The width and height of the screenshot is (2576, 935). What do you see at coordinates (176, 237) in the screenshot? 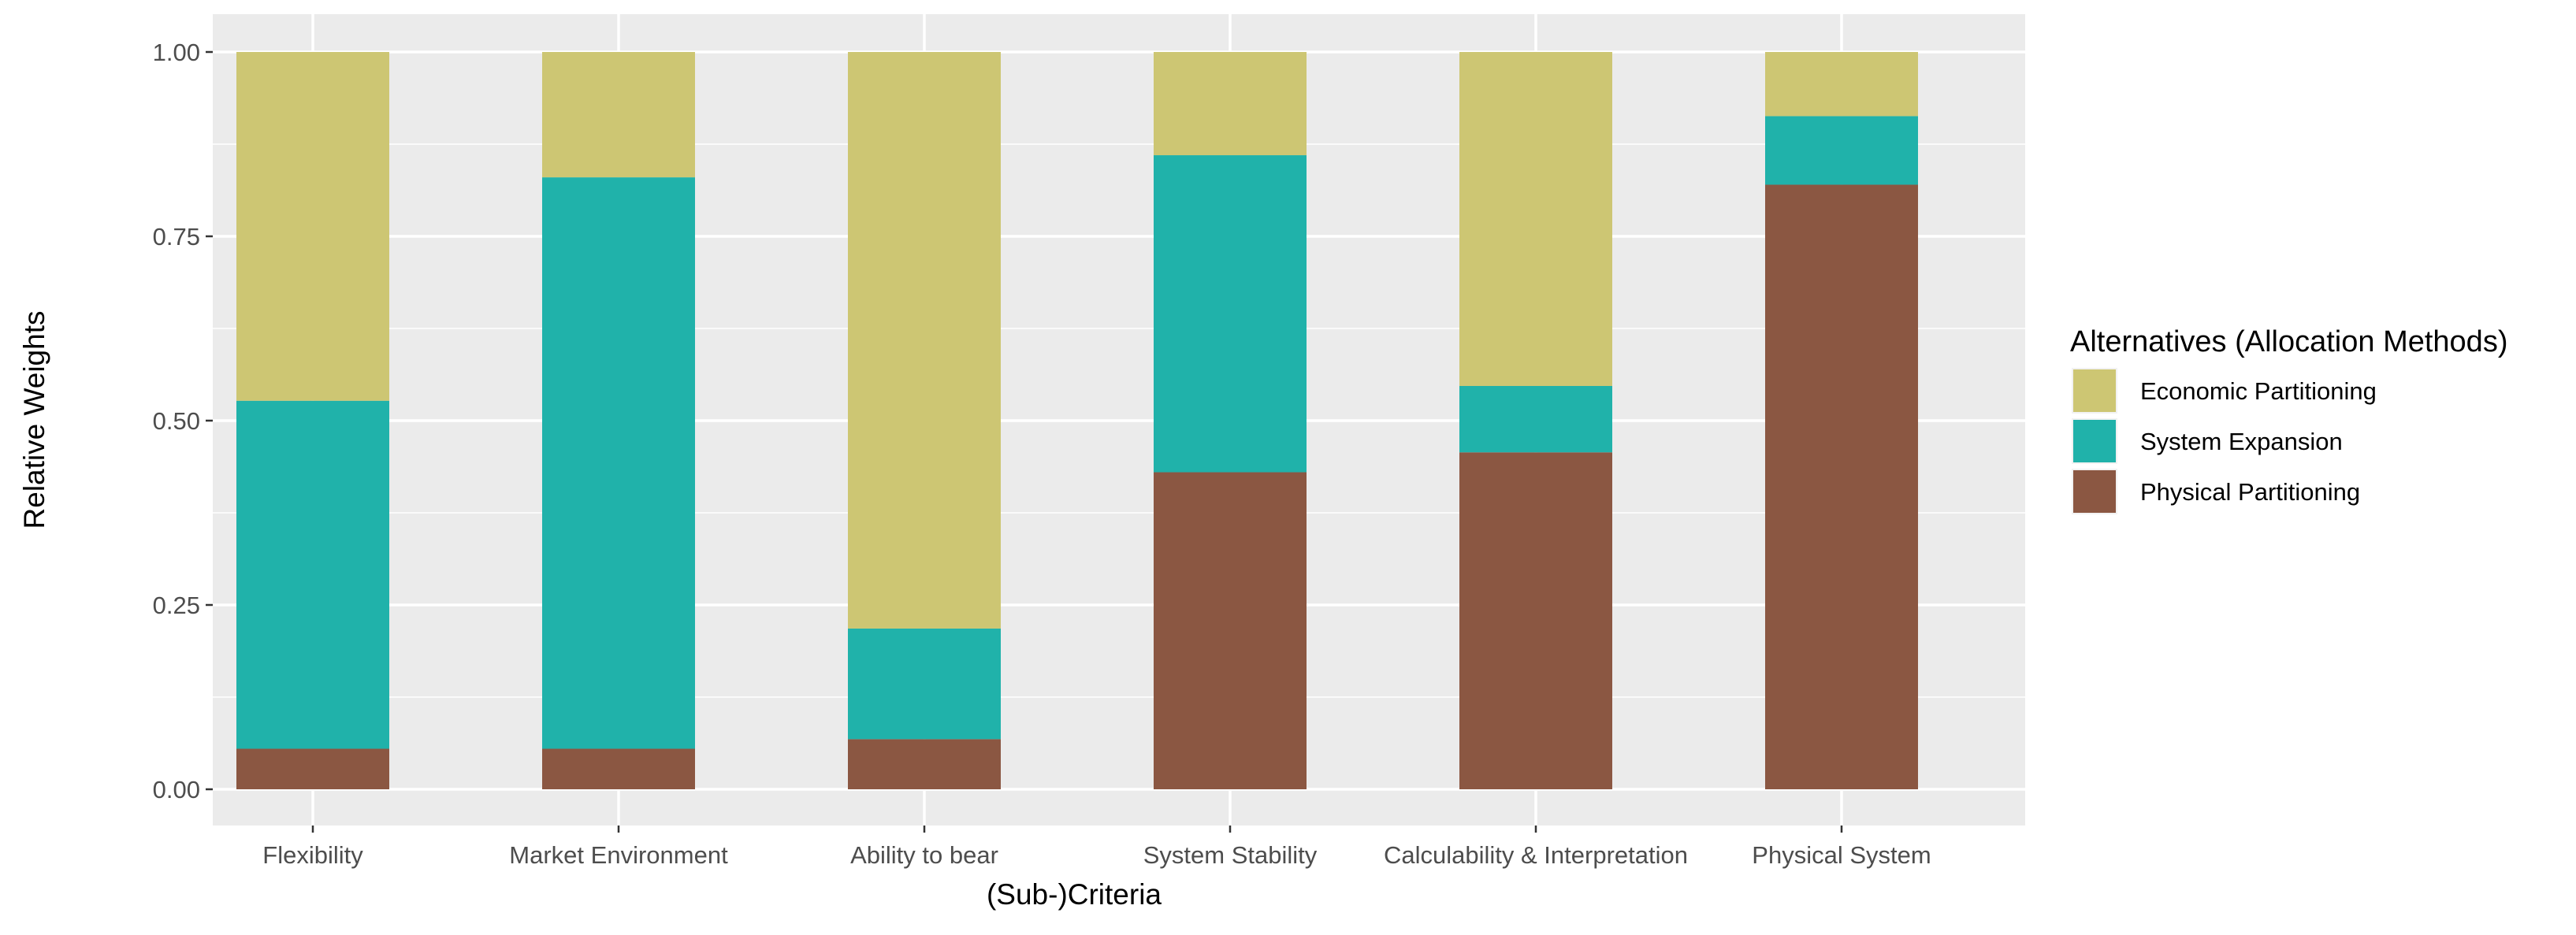
I see `y-tick-label: 0.75` at bounding box center [176, 237].